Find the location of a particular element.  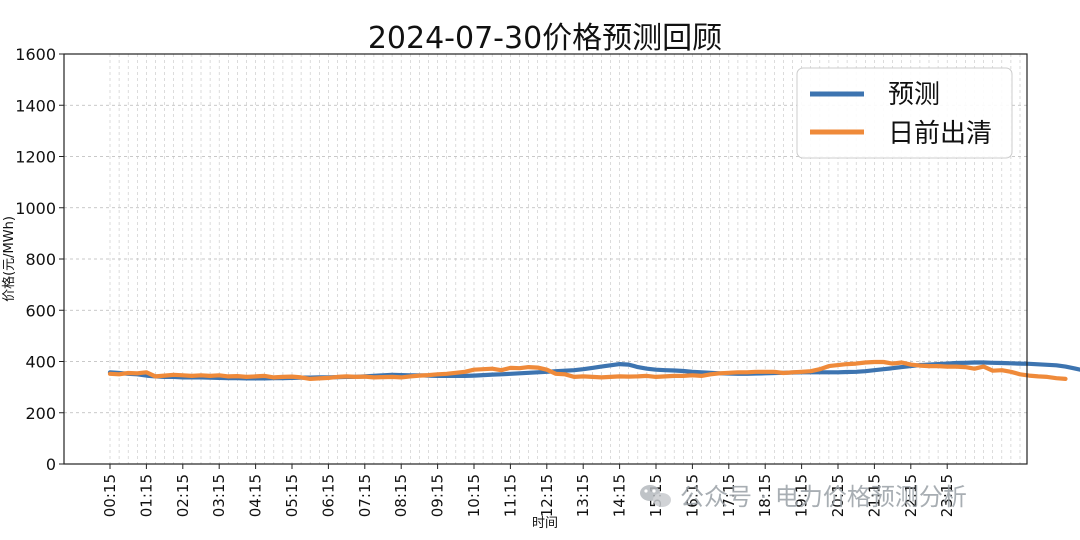

x-tick-label: 17:15 is located at coordinates (729, 495).